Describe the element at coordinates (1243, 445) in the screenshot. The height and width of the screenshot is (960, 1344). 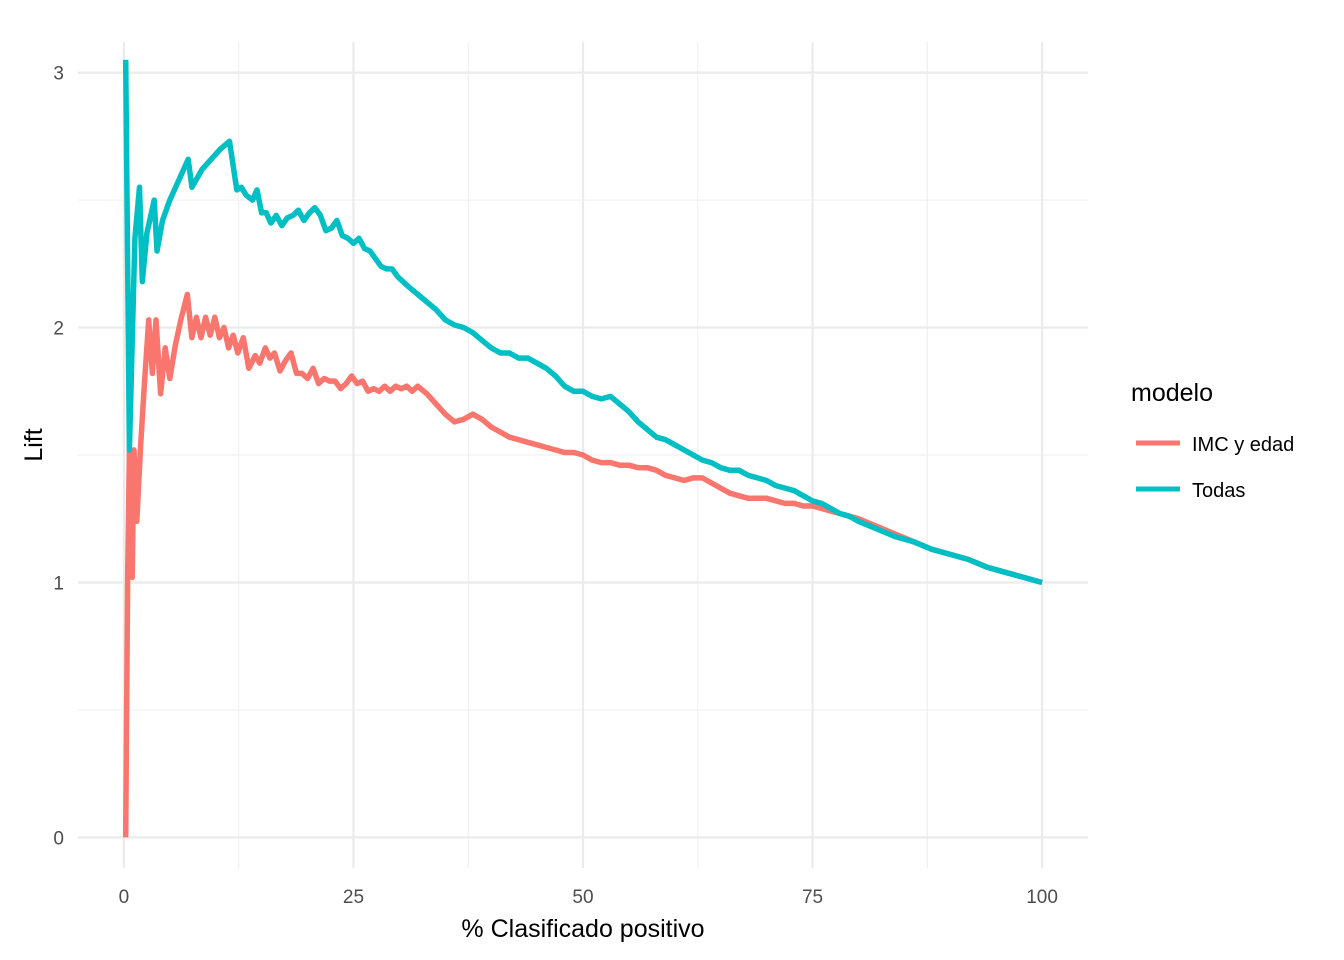
I see `legend-label-imc-y-edad: IMC y edad` at that location.